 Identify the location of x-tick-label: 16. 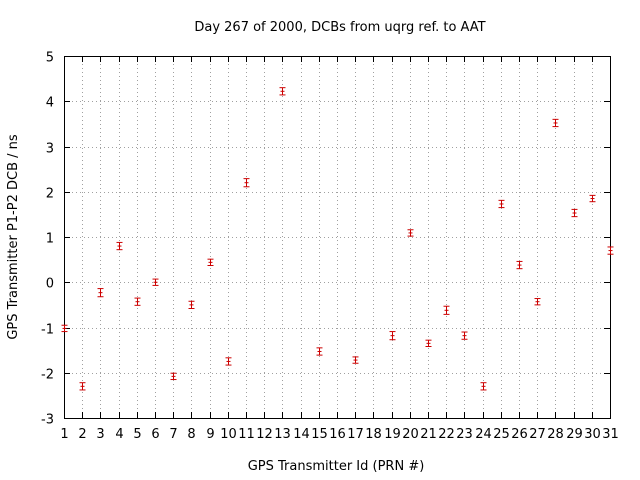
(337, 434).